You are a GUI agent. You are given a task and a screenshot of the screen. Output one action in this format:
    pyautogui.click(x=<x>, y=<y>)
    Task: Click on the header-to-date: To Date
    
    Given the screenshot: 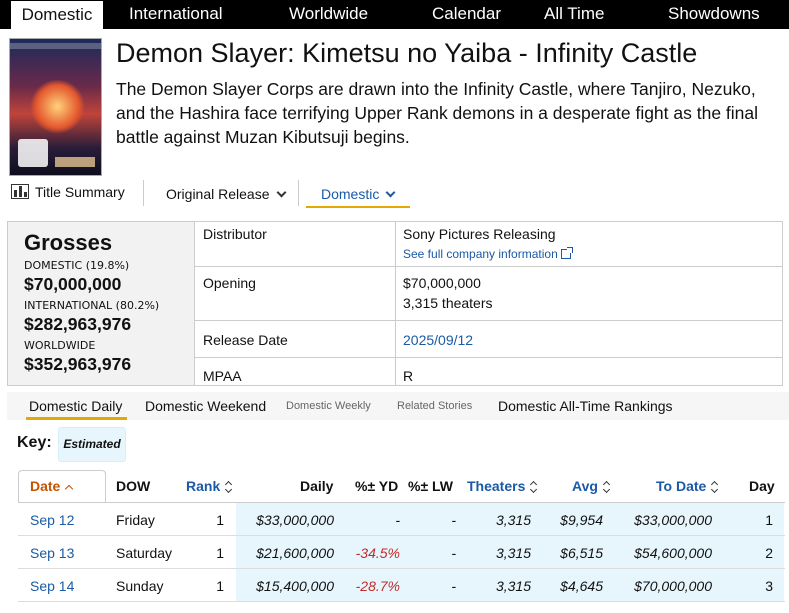 What is the action you would take?
    pyautogui.click(x=687, y=486)
    